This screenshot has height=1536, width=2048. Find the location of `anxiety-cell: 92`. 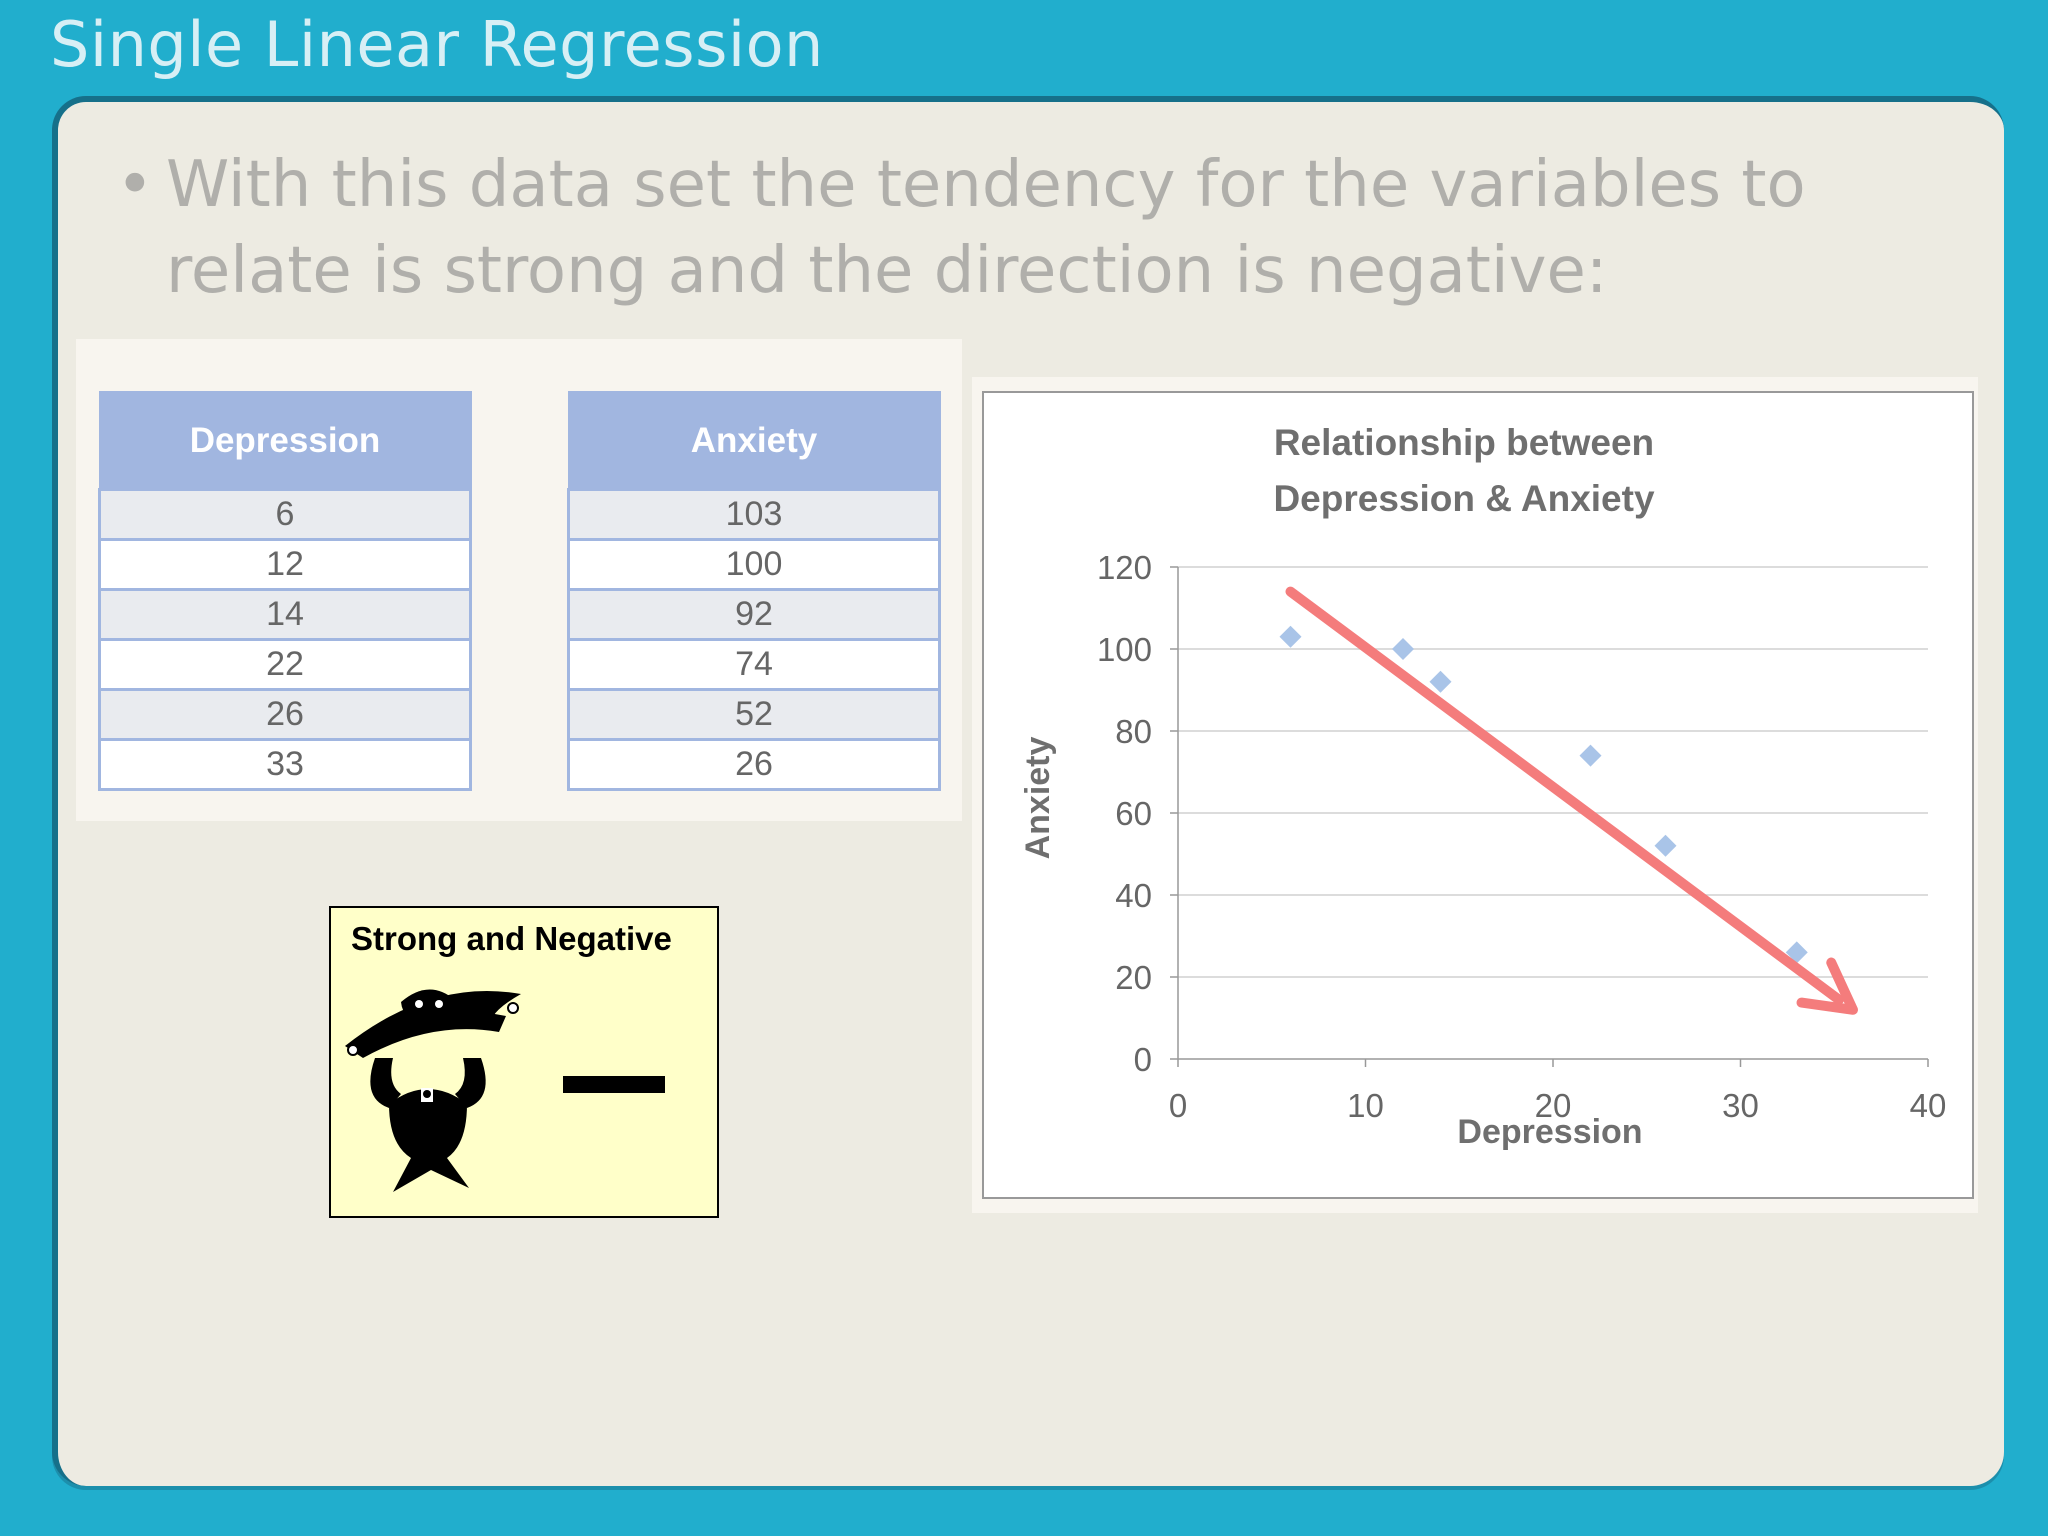

anxiety-cell: 92 is located at coordinates (754, 614).